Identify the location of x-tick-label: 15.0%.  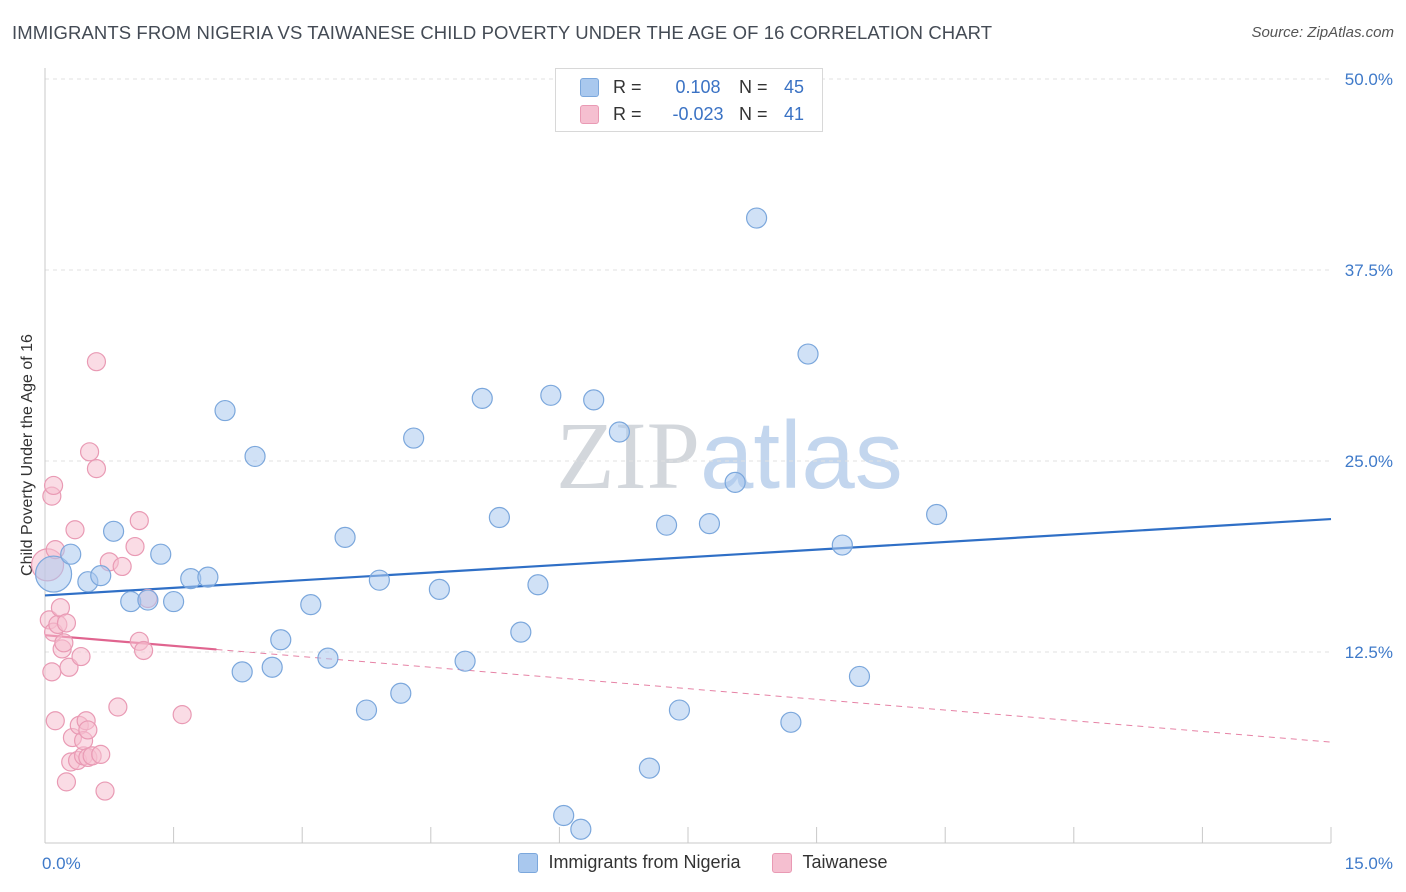
(1369, 863).